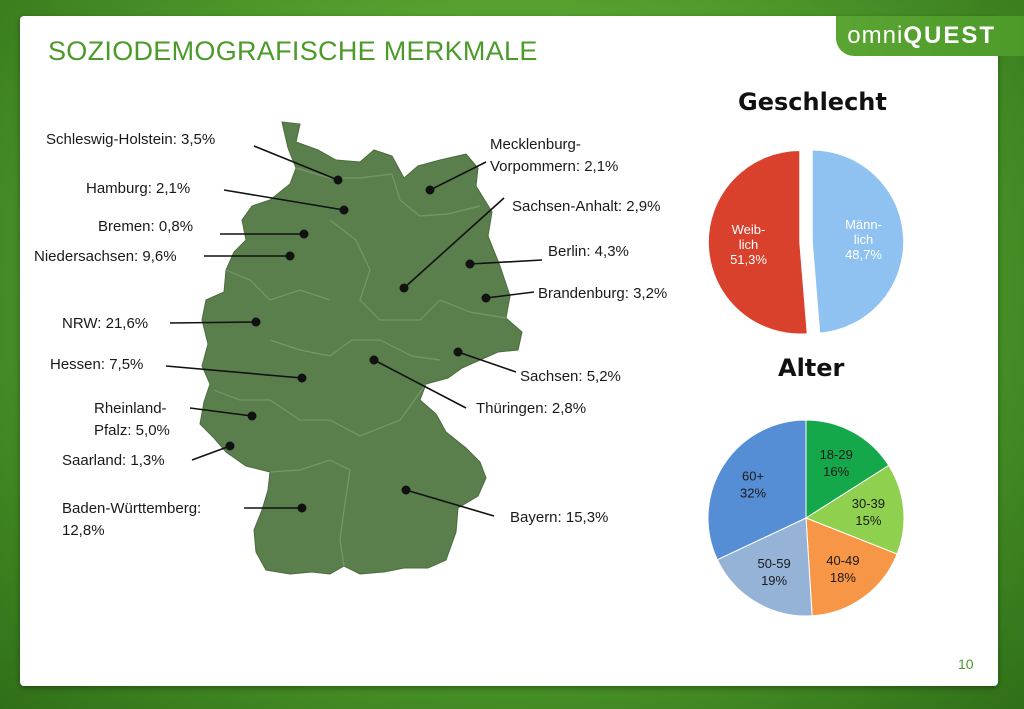 The width and height of the screenshot is (1024, 709). I want to click on callout-dot-sl, so click(230, 446).